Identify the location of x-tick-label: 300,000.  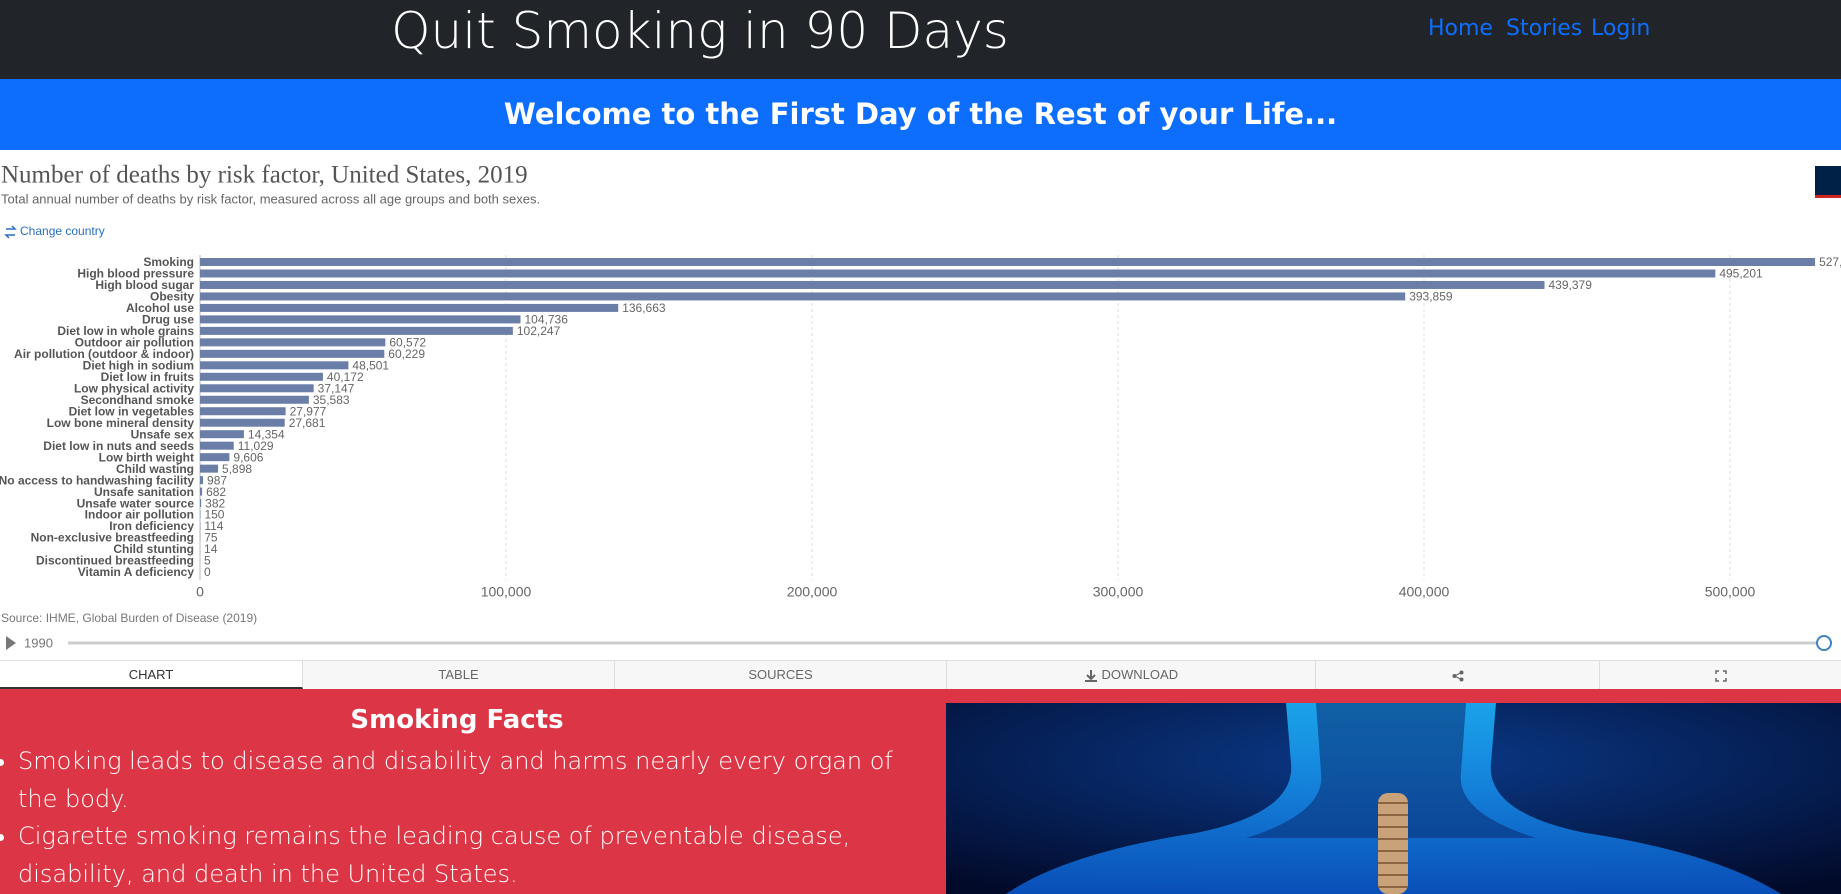
(1118, 592).